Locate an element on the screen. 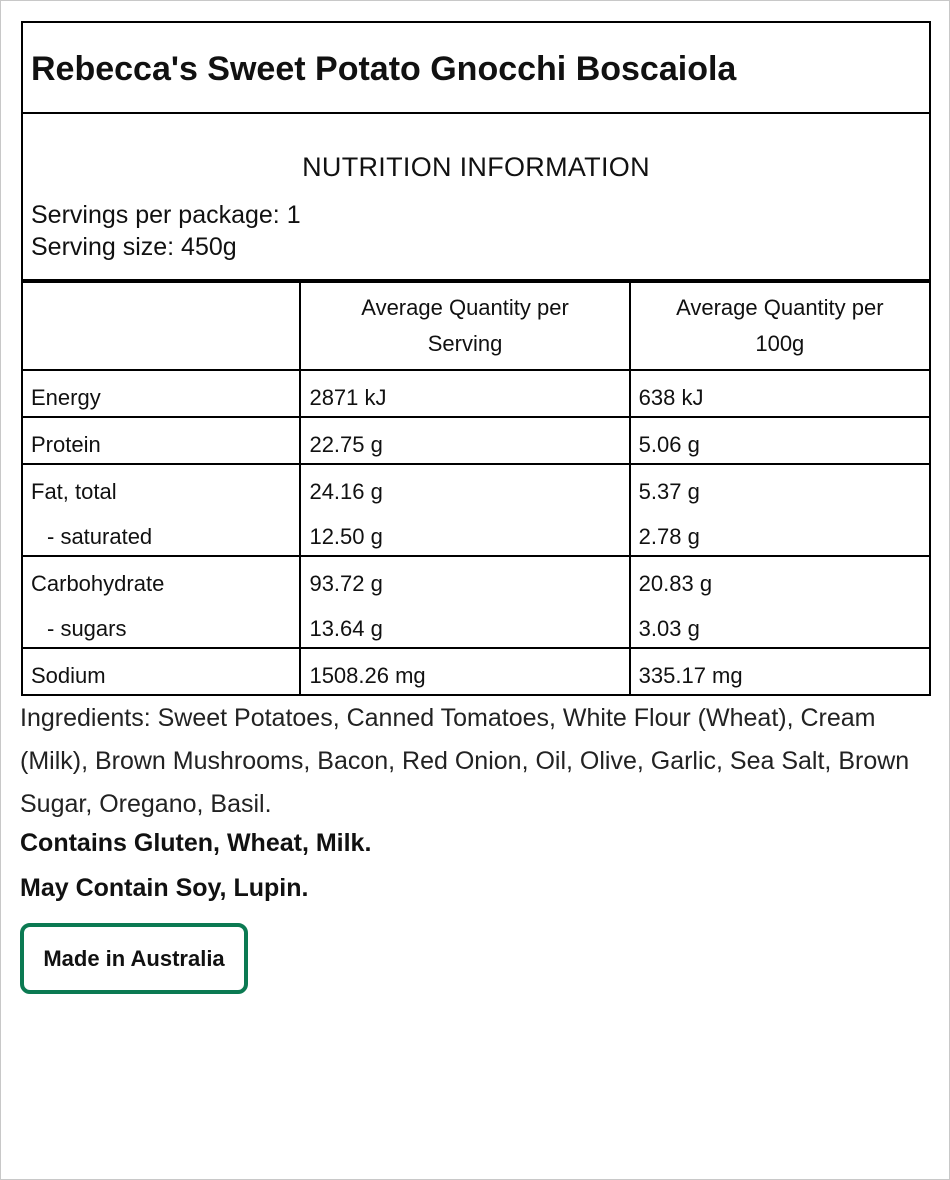 The height and width of the screenshot is (1180, 950). nutrient-name: Carbohydrate is located at coordinates (98, 583).